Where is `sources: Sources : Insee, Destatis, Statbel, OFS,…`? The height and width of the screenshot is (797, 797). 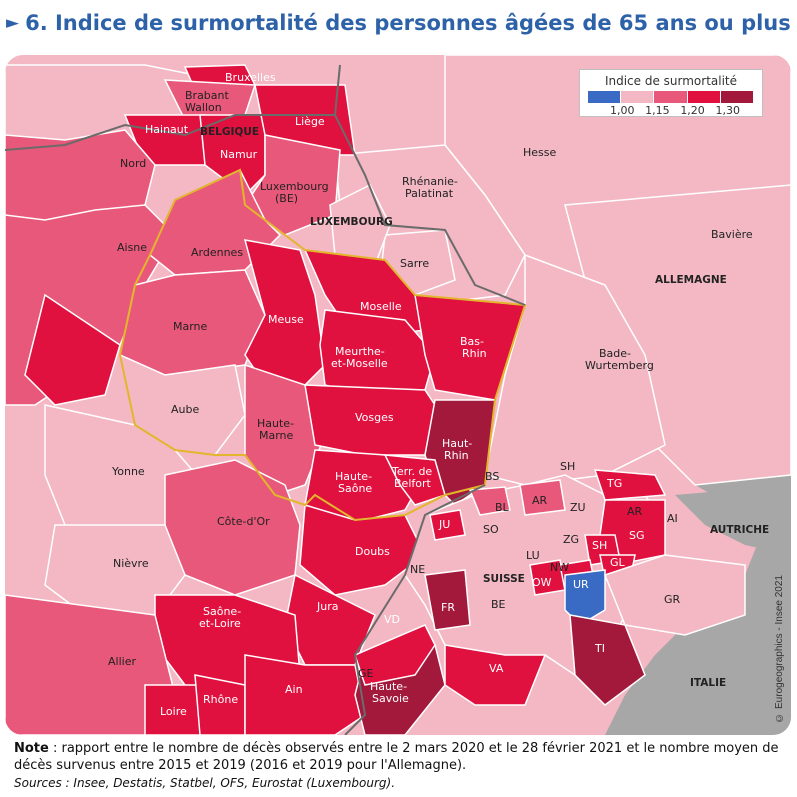 sources: Sources : Insee, Destatis, Statbel, OFS,… is located at coordinates (205, 783).